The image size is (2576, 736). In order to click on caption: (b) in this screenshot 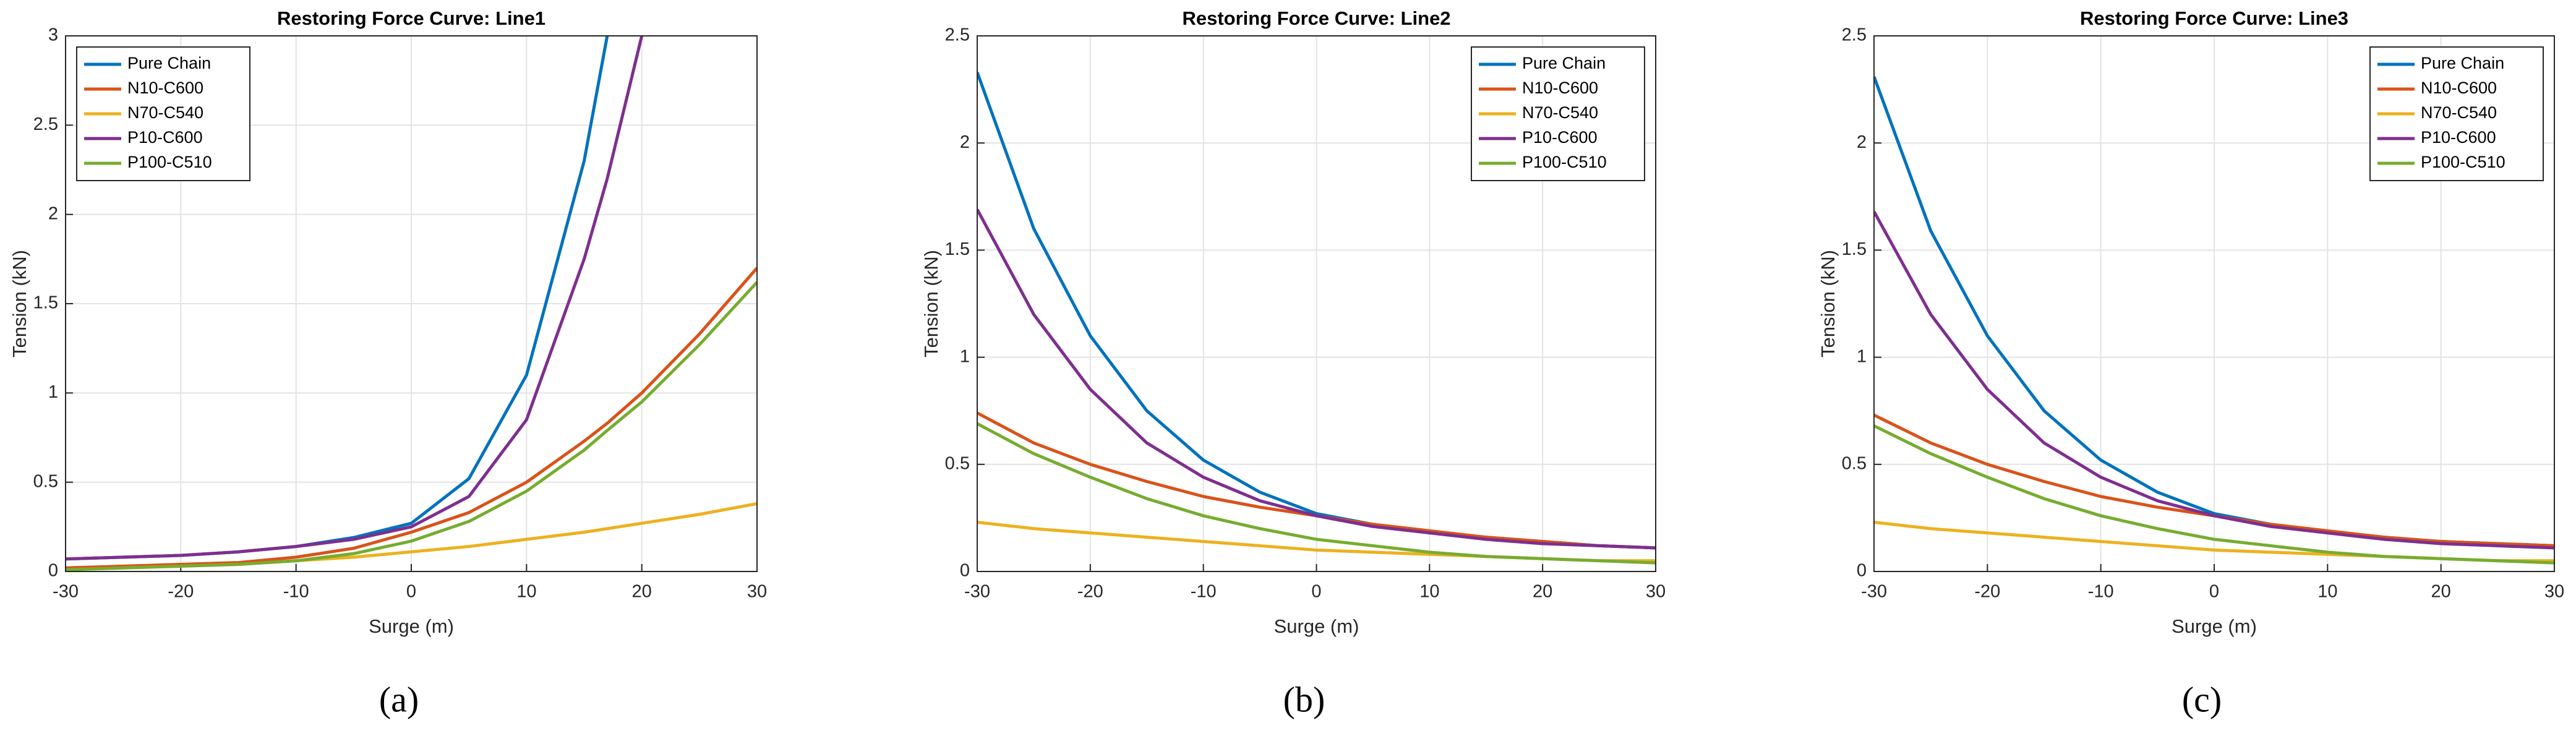, I will do `click(1304, 699)`.